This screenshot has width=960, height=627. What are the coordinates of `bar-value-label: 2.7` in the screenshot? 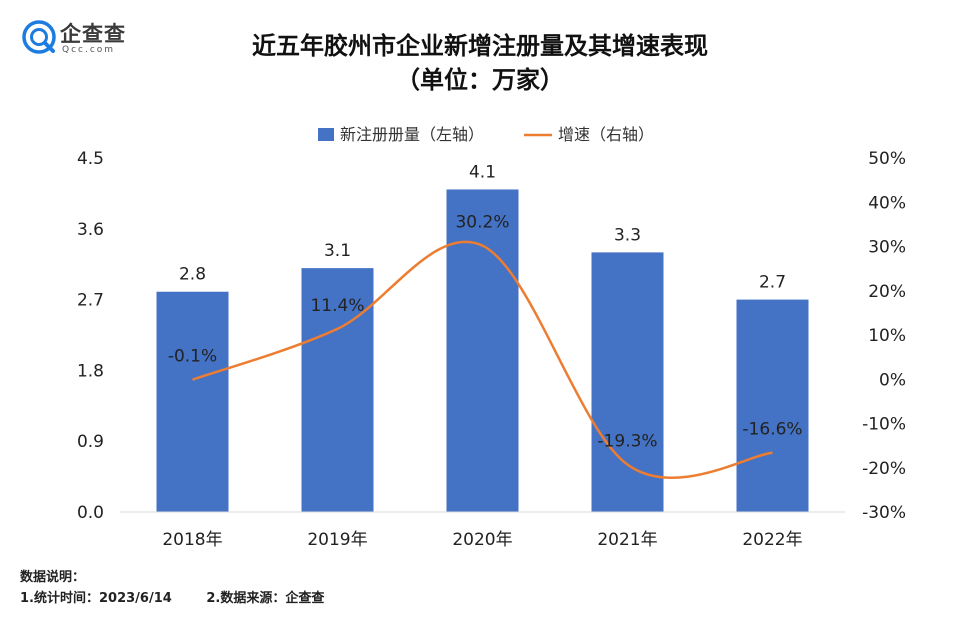 It's located at (772, 283).